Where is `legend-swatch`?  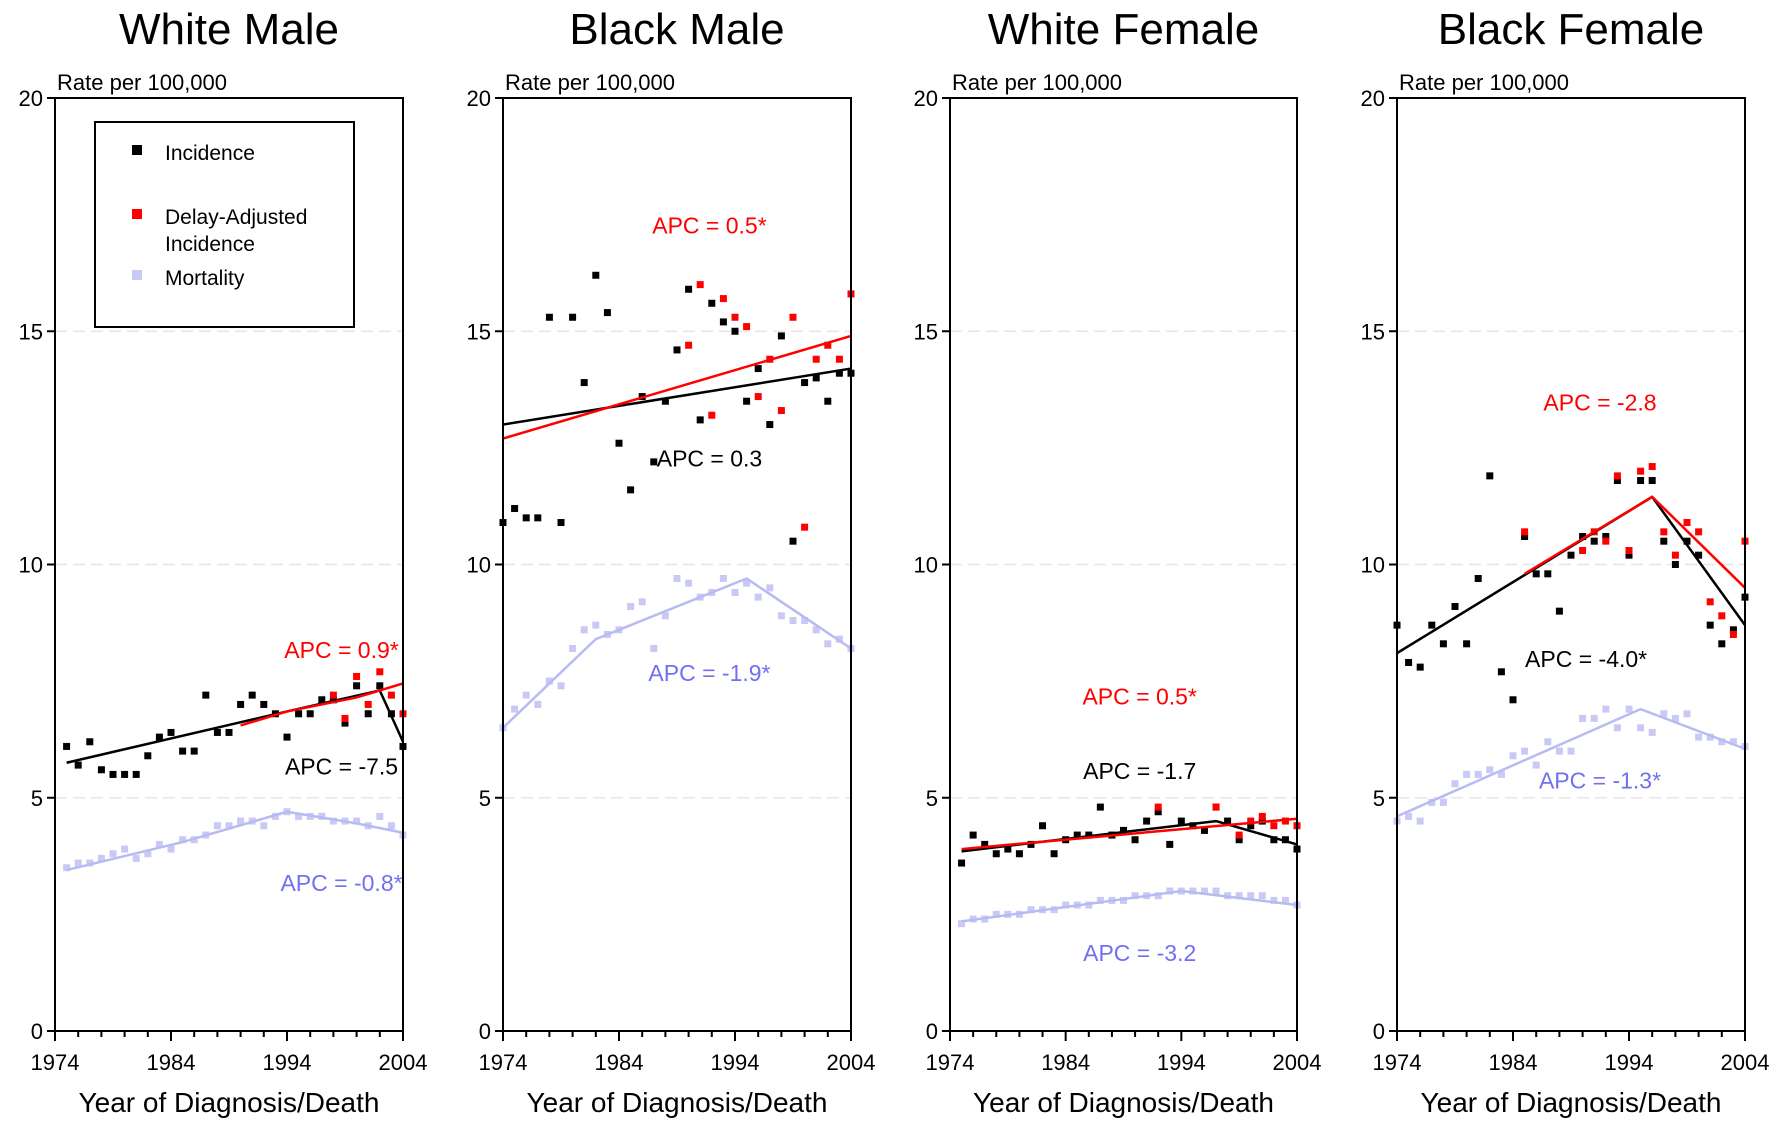 legend-swatch is located at coordinates (137, 150).